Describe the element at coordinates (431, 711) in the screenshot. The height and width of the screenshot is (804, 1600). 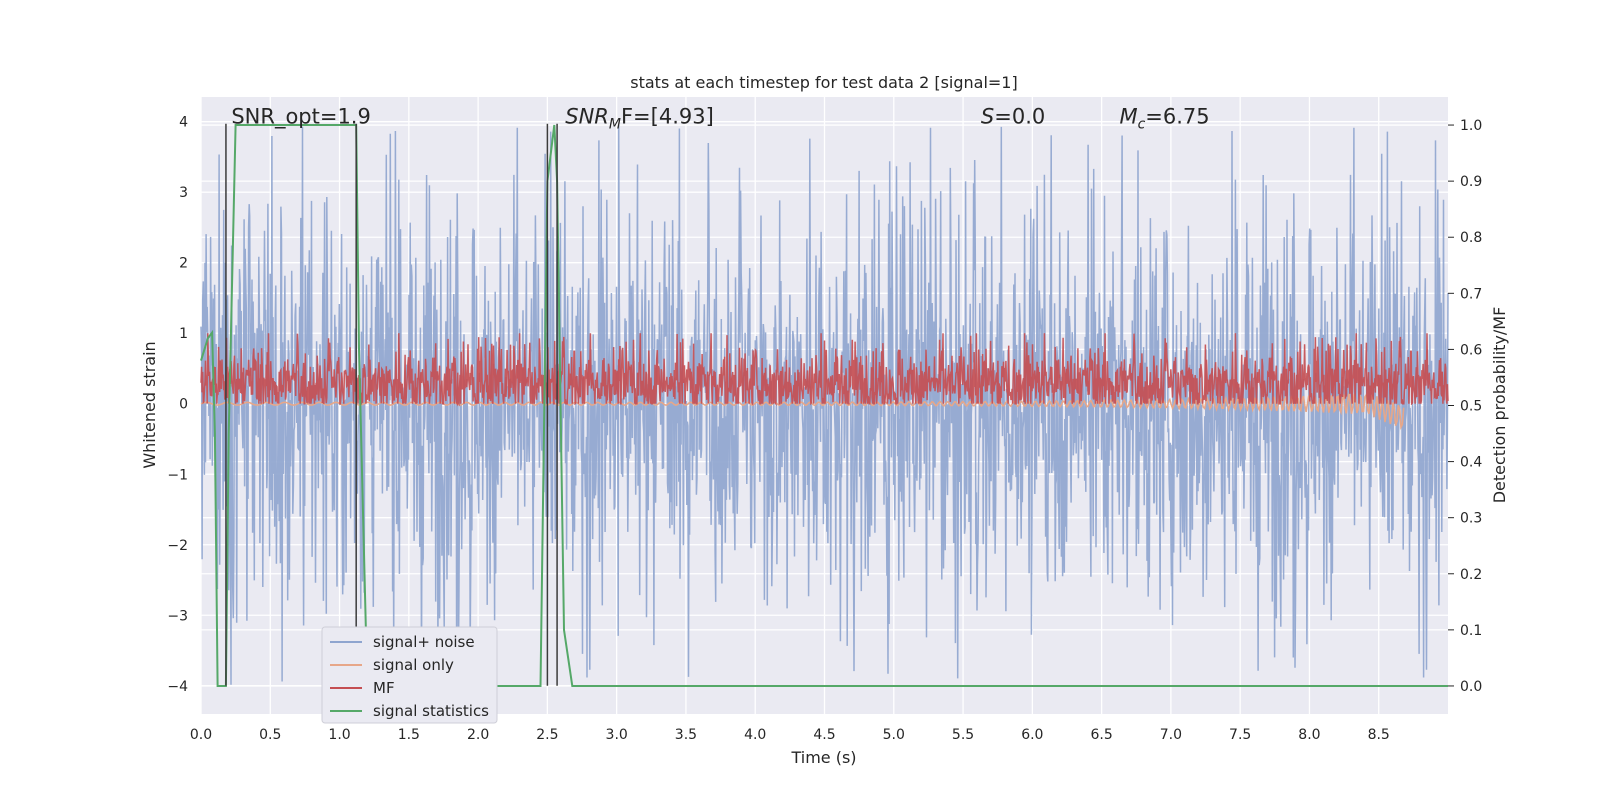
I see `legend-label: signal statistics` at that location.